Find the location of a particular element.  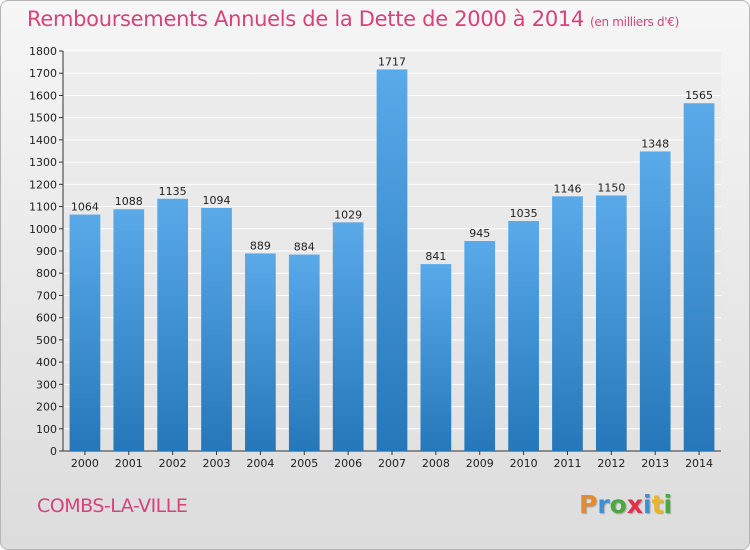

data-label: 889 is located at coordinates (260, 245).